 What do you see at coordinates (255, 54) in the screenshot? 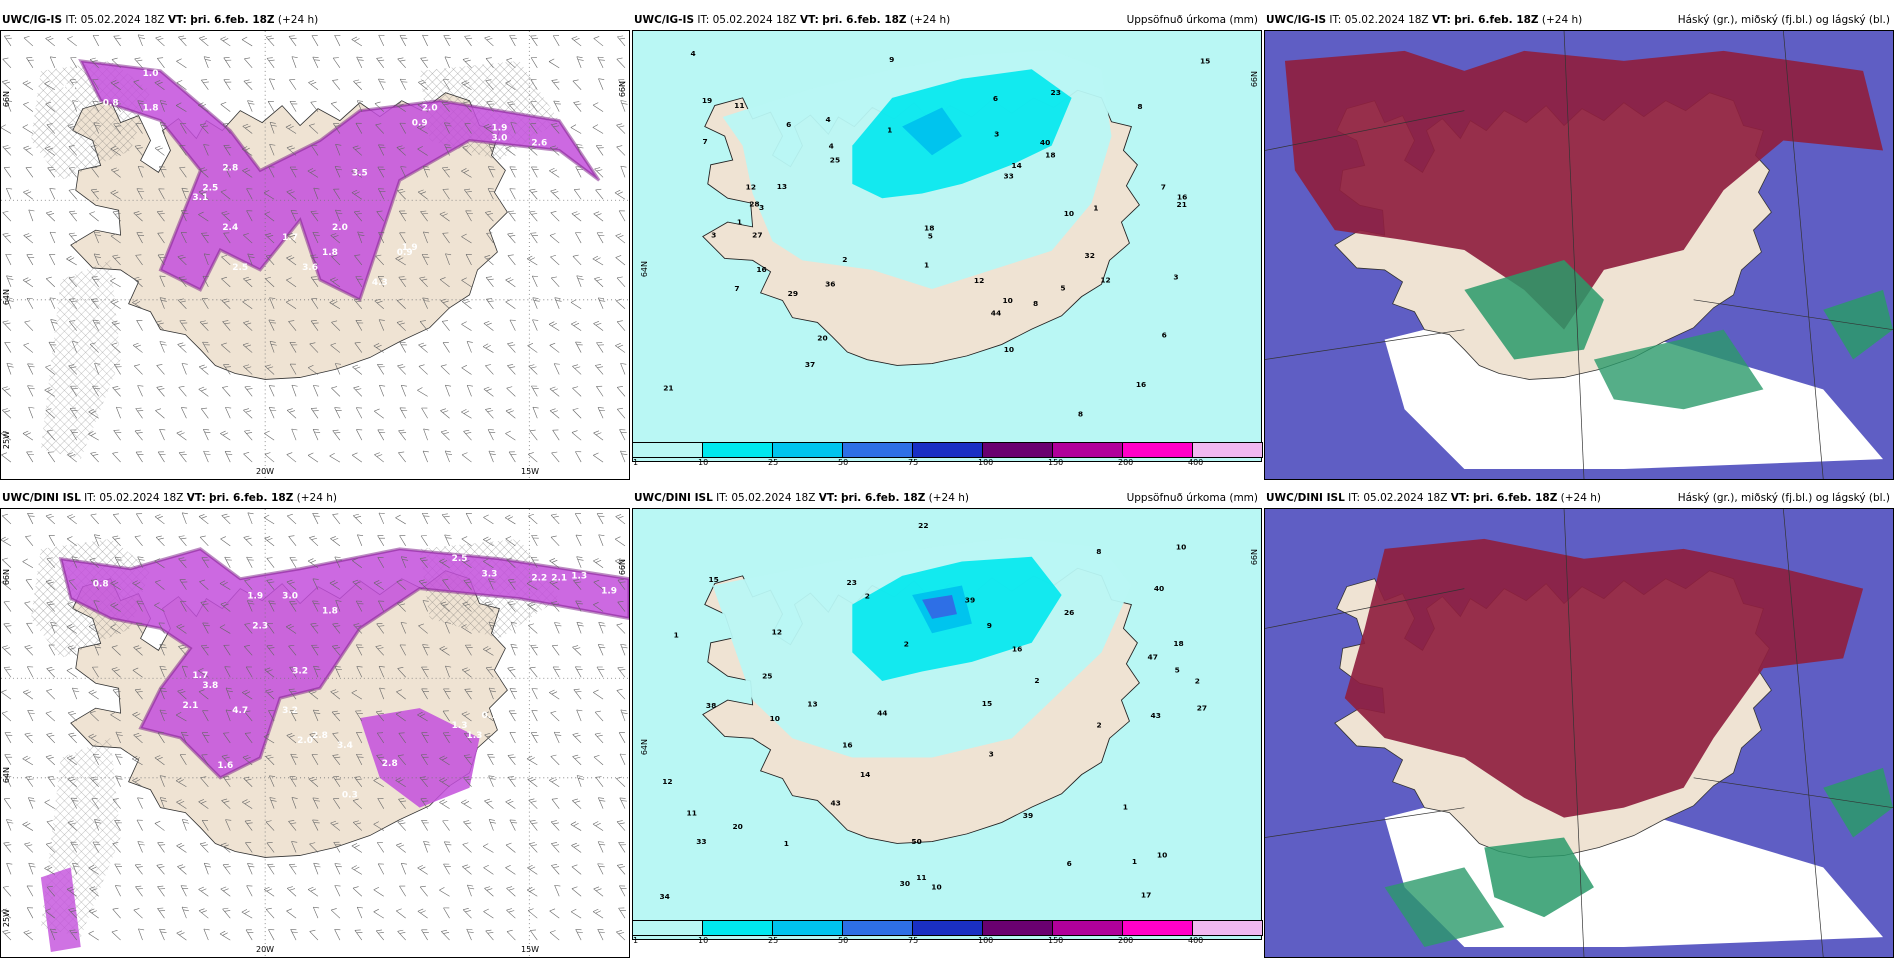
I see `precip-value-label: 0.5` at bounding box center [255, 54].